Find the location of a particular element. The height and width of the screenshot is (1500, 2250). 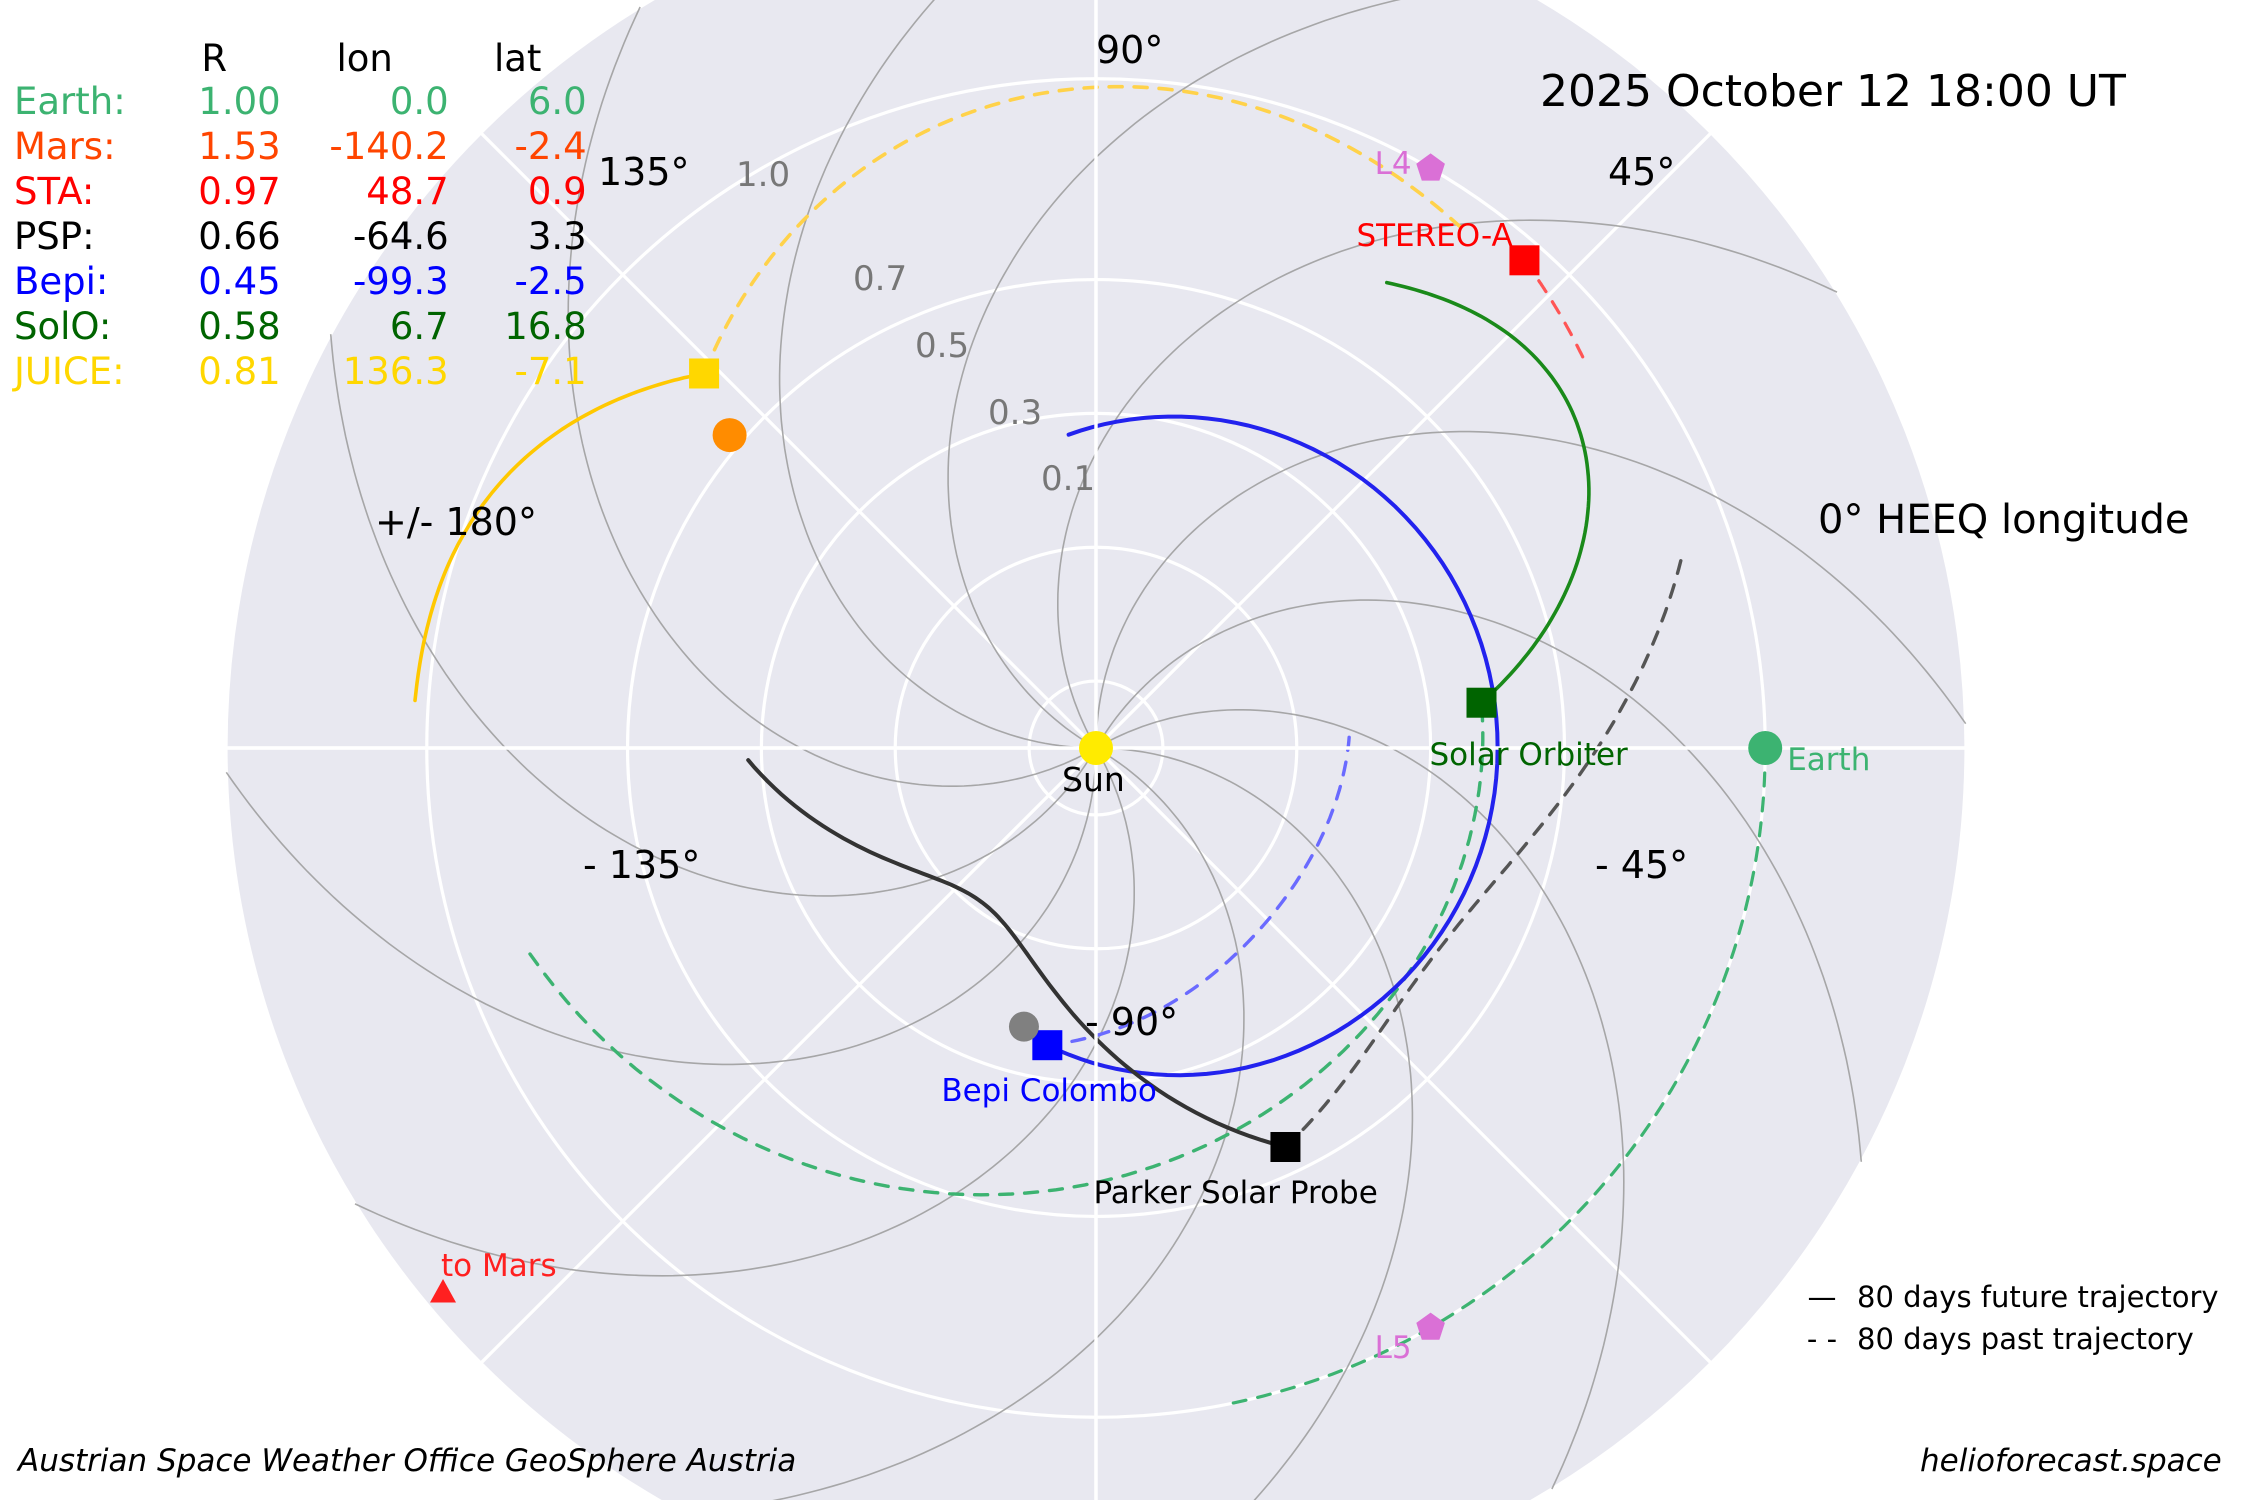

angular-label-3: +/- 180° is located at coordinates (456, 522).